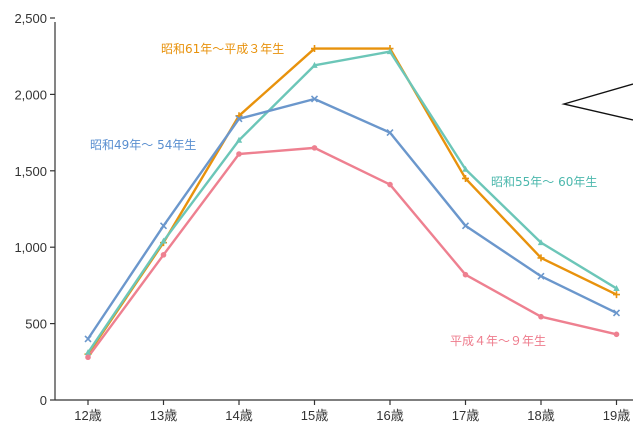 Image resolution: width=633 pixels, height=423 pixels. I want to click on x-tick-label: 15歳, so click(314, 415).